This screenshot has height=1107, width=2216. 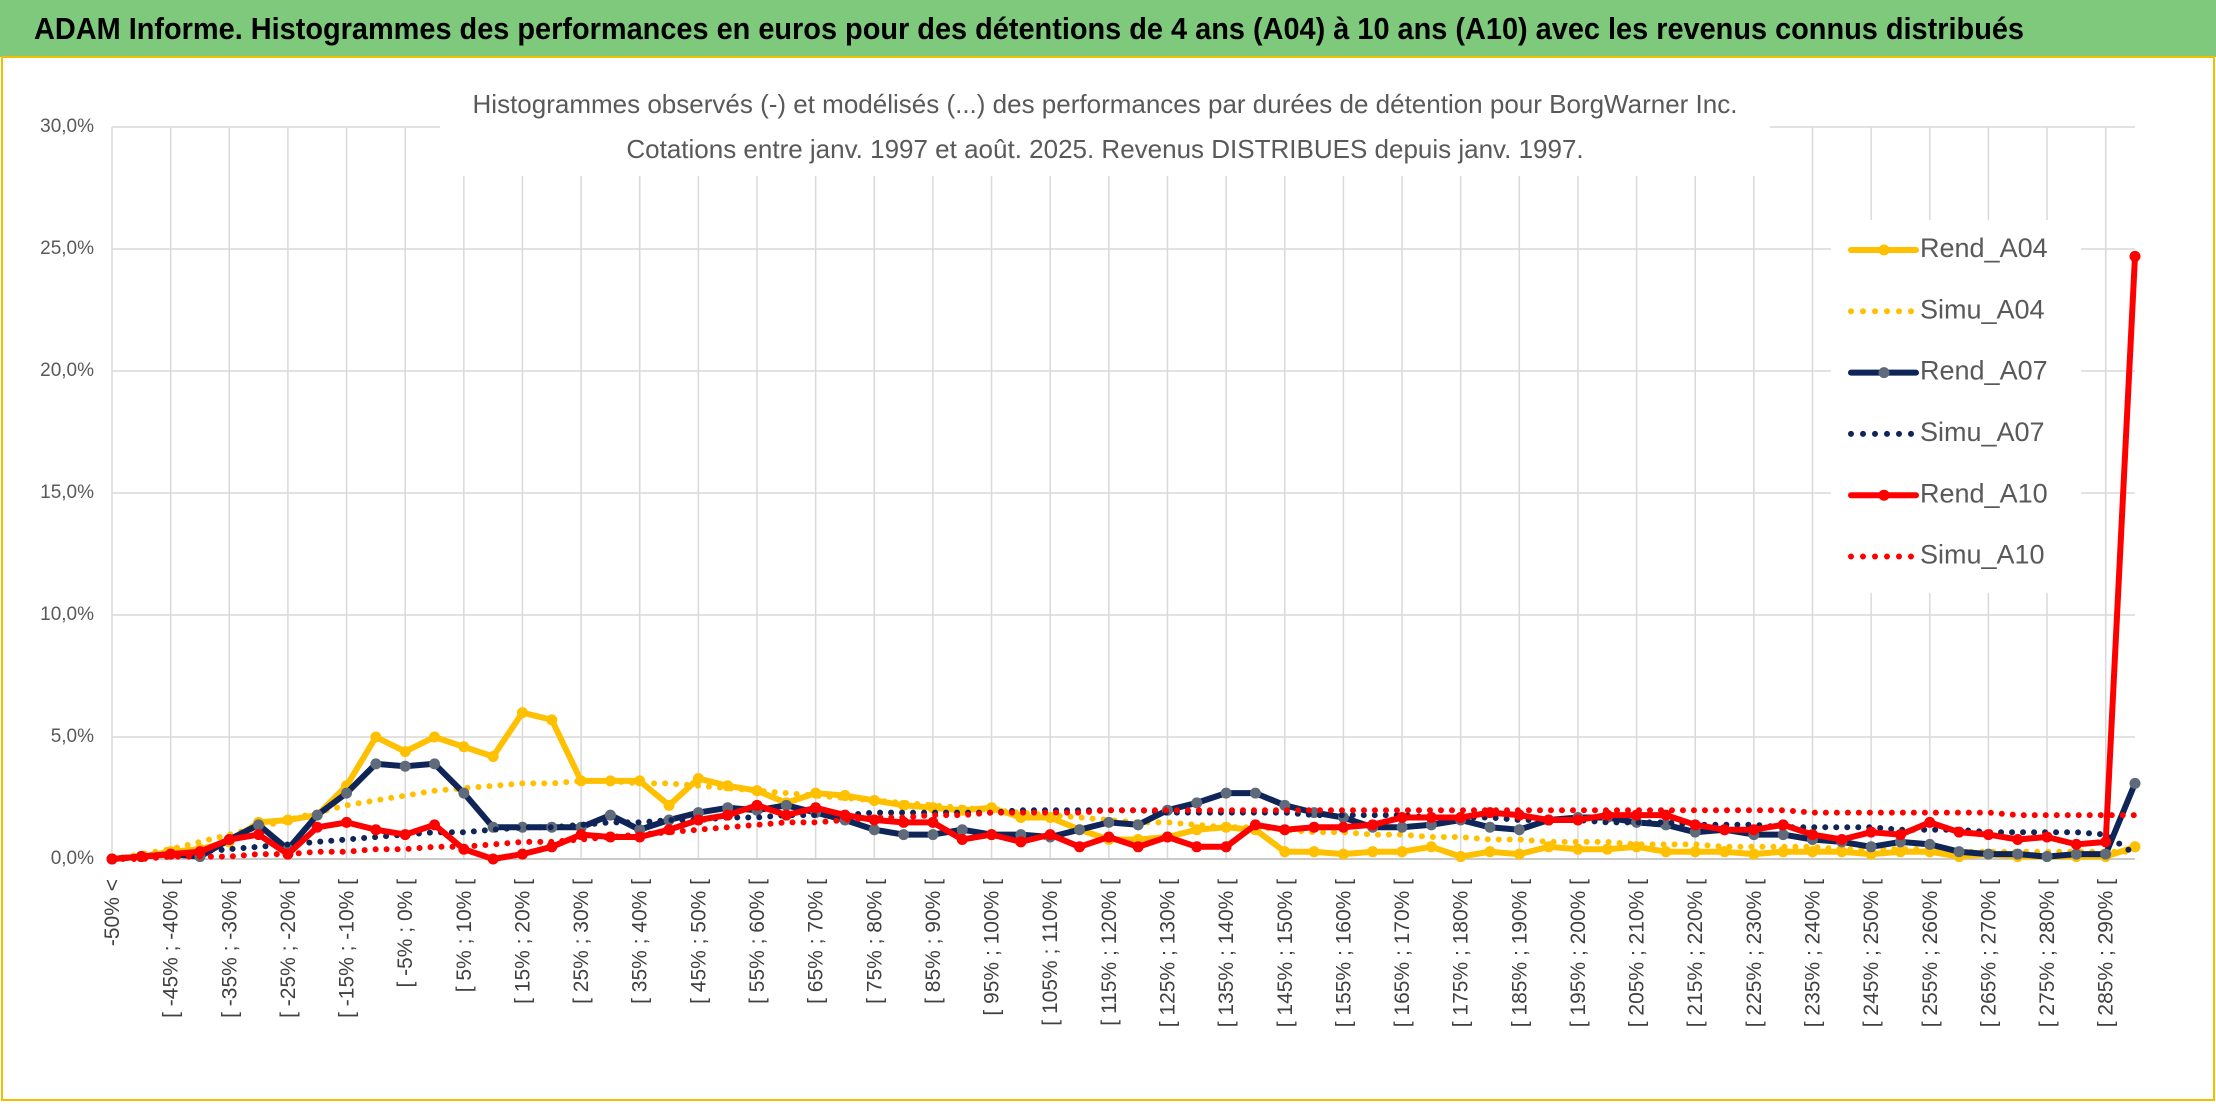 I want to click on observed-line, so click(x=1123, y=811).